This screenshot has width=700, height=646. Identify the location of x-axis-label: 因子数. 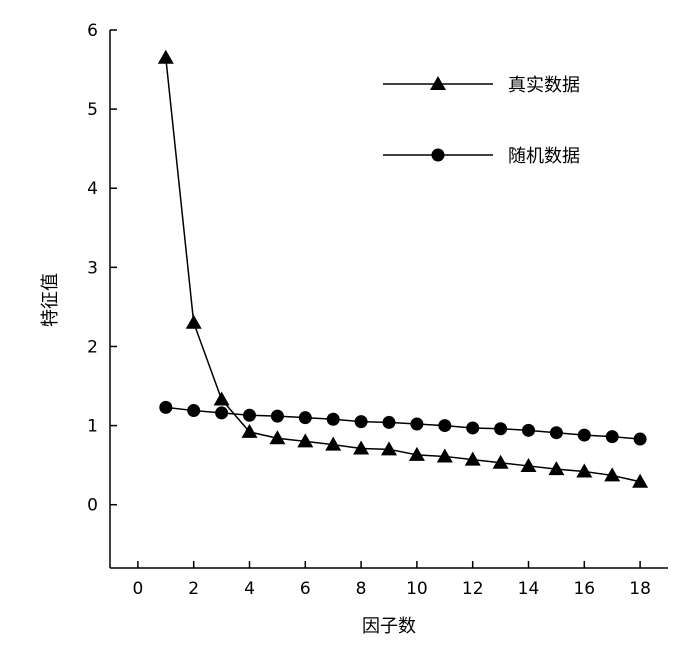
(389, 626).